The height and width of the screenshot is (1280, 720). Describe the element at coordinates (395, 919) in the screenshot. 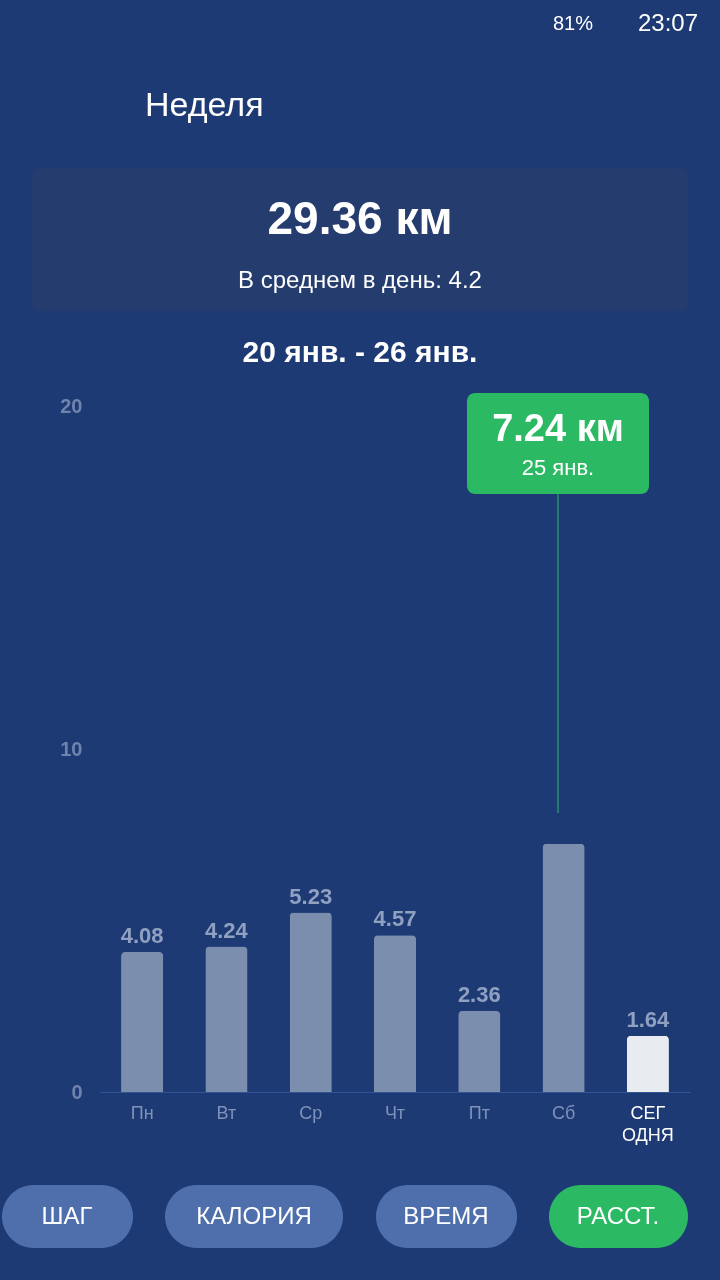

I see `data-label: 4.57` at that location.